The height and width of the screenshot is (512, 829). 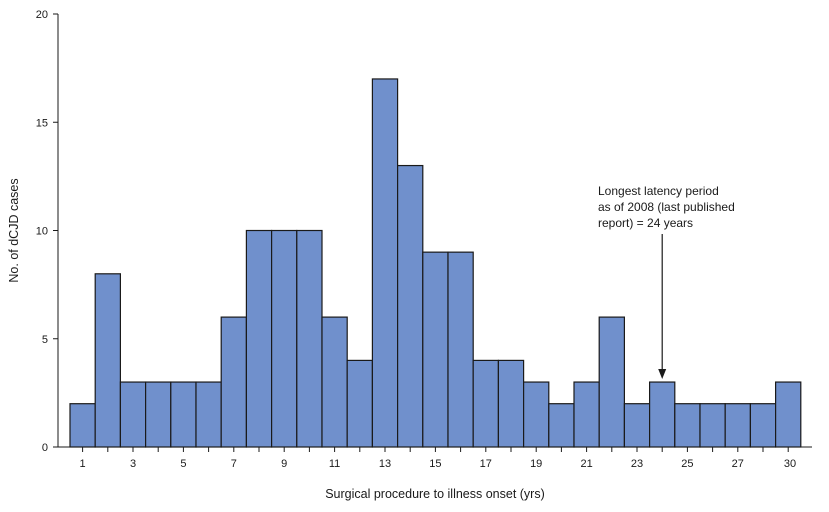 I want to click on x-tick-label-15: 15, so click(x=435, y=464).